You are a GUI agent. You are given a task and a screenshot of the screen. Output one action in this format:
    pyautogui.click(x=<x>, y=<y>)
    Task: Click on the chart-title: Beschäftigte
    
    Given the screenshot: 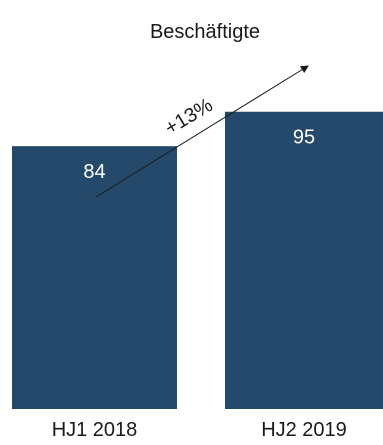 What is the action you would take?
    pyautogui.click(x=205, y=32)
    